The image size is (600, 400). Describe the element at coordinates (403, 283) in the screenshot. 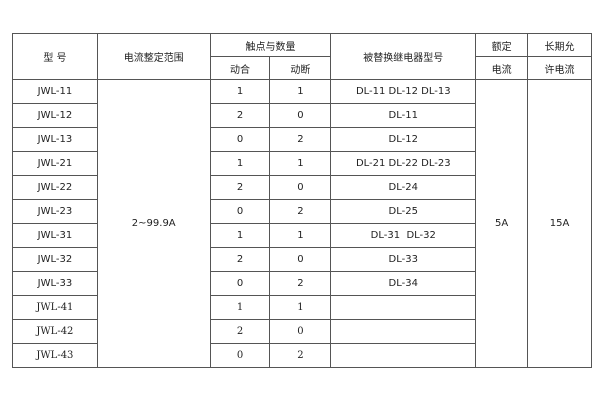

I see `cell-replaces: DL-34` at that location.